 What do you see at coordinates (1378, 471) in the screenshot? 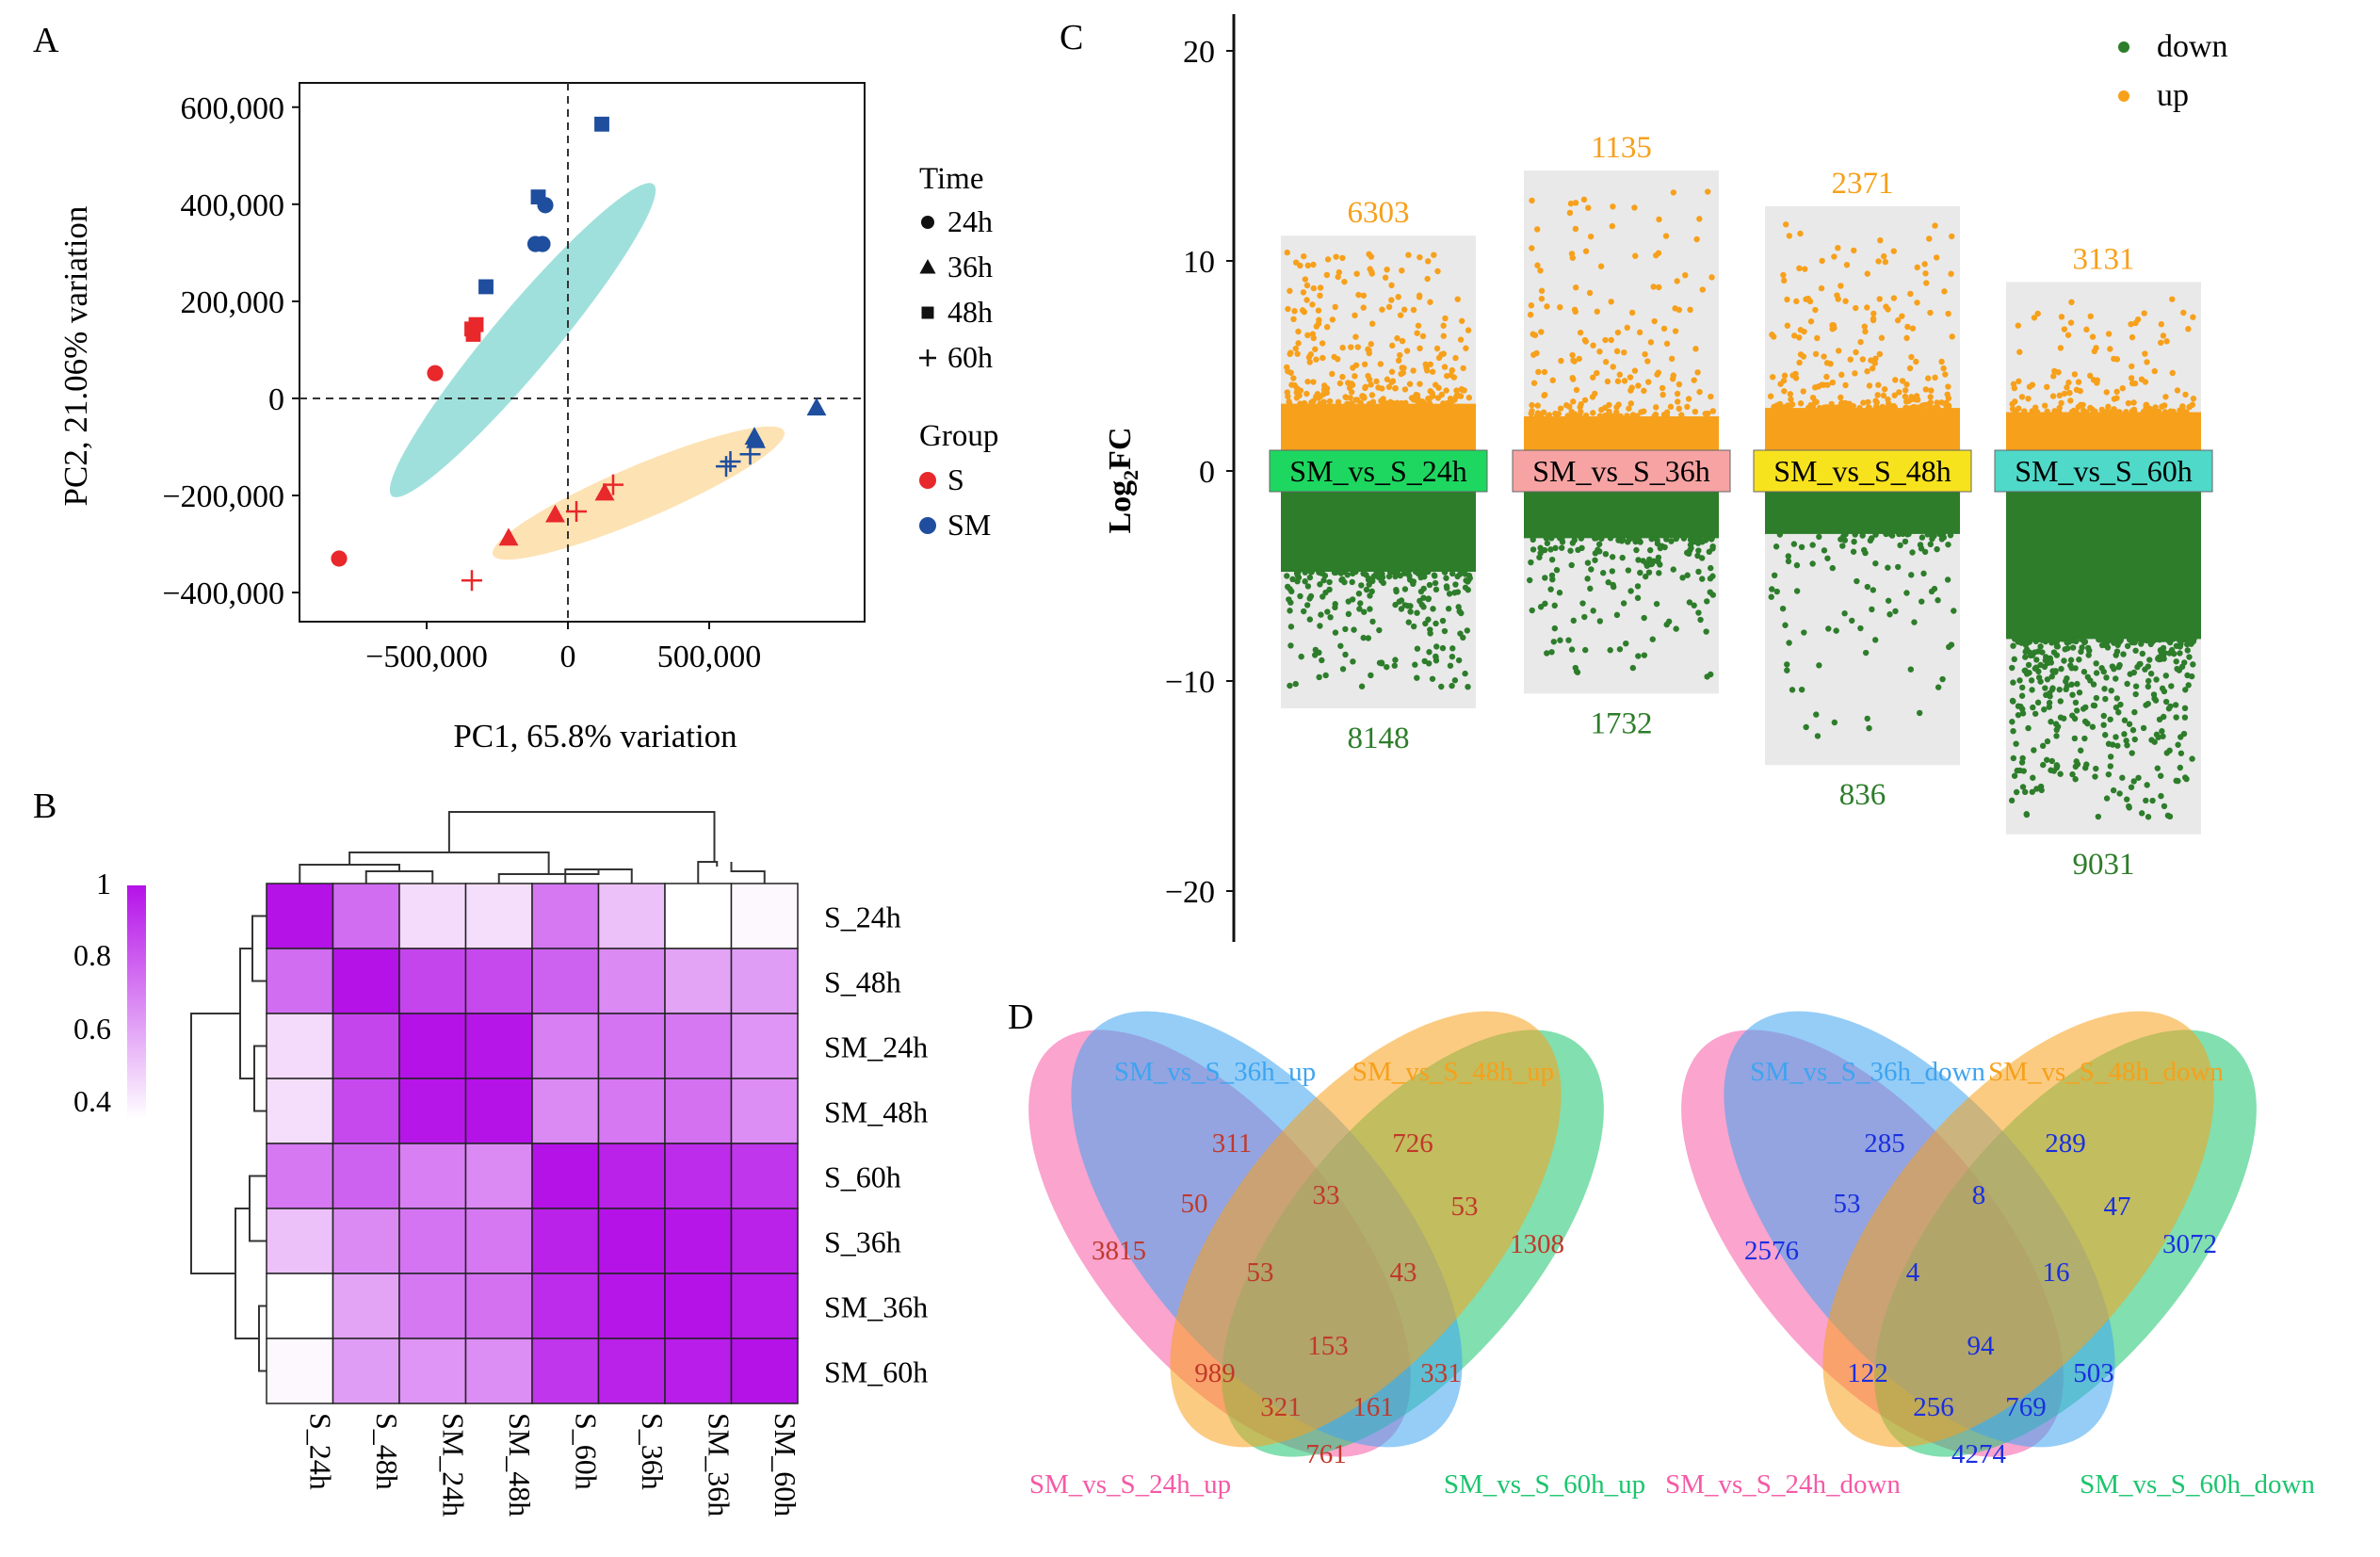
I see `c-group-label-box` at bounding box center [1378, 471].